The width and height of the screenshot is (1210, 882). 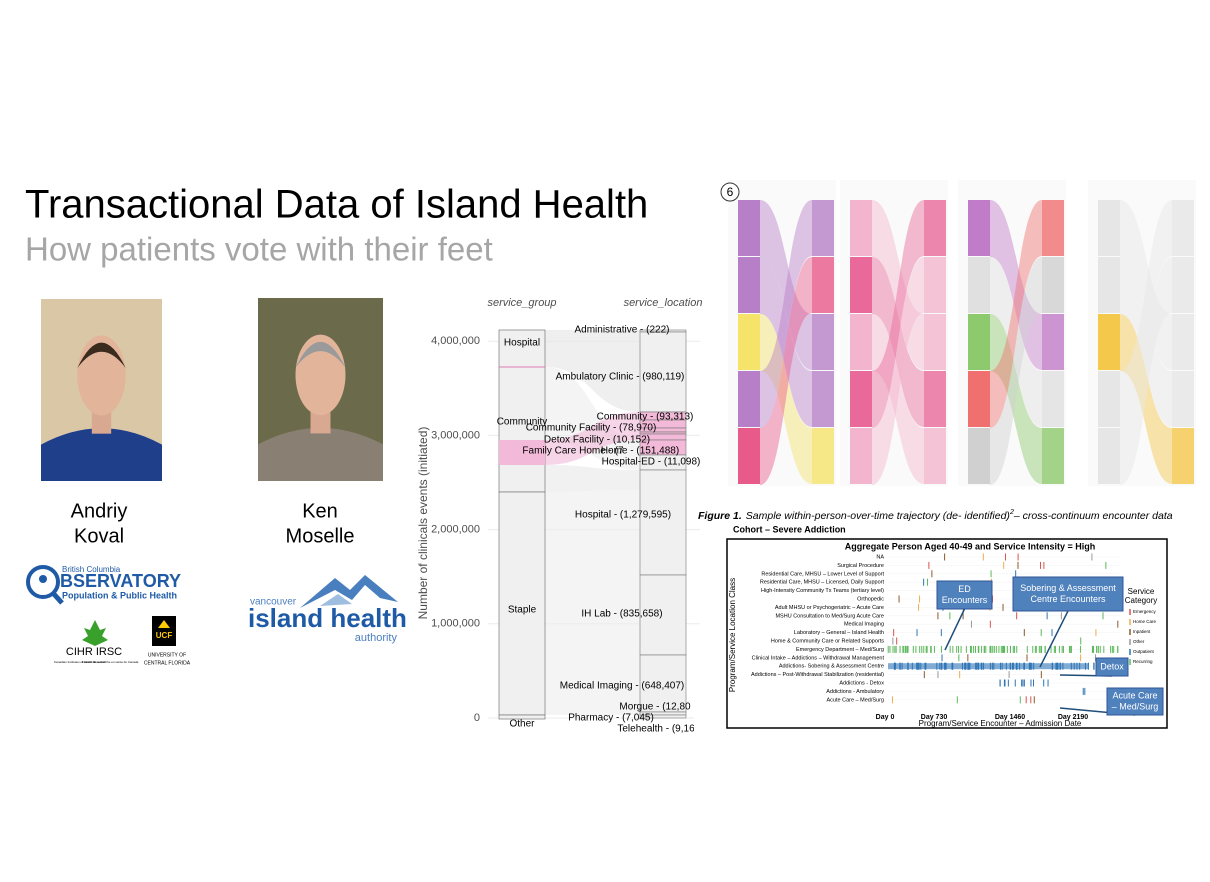 I want to click on legend-item: Other, so click(x=1139, y=641).